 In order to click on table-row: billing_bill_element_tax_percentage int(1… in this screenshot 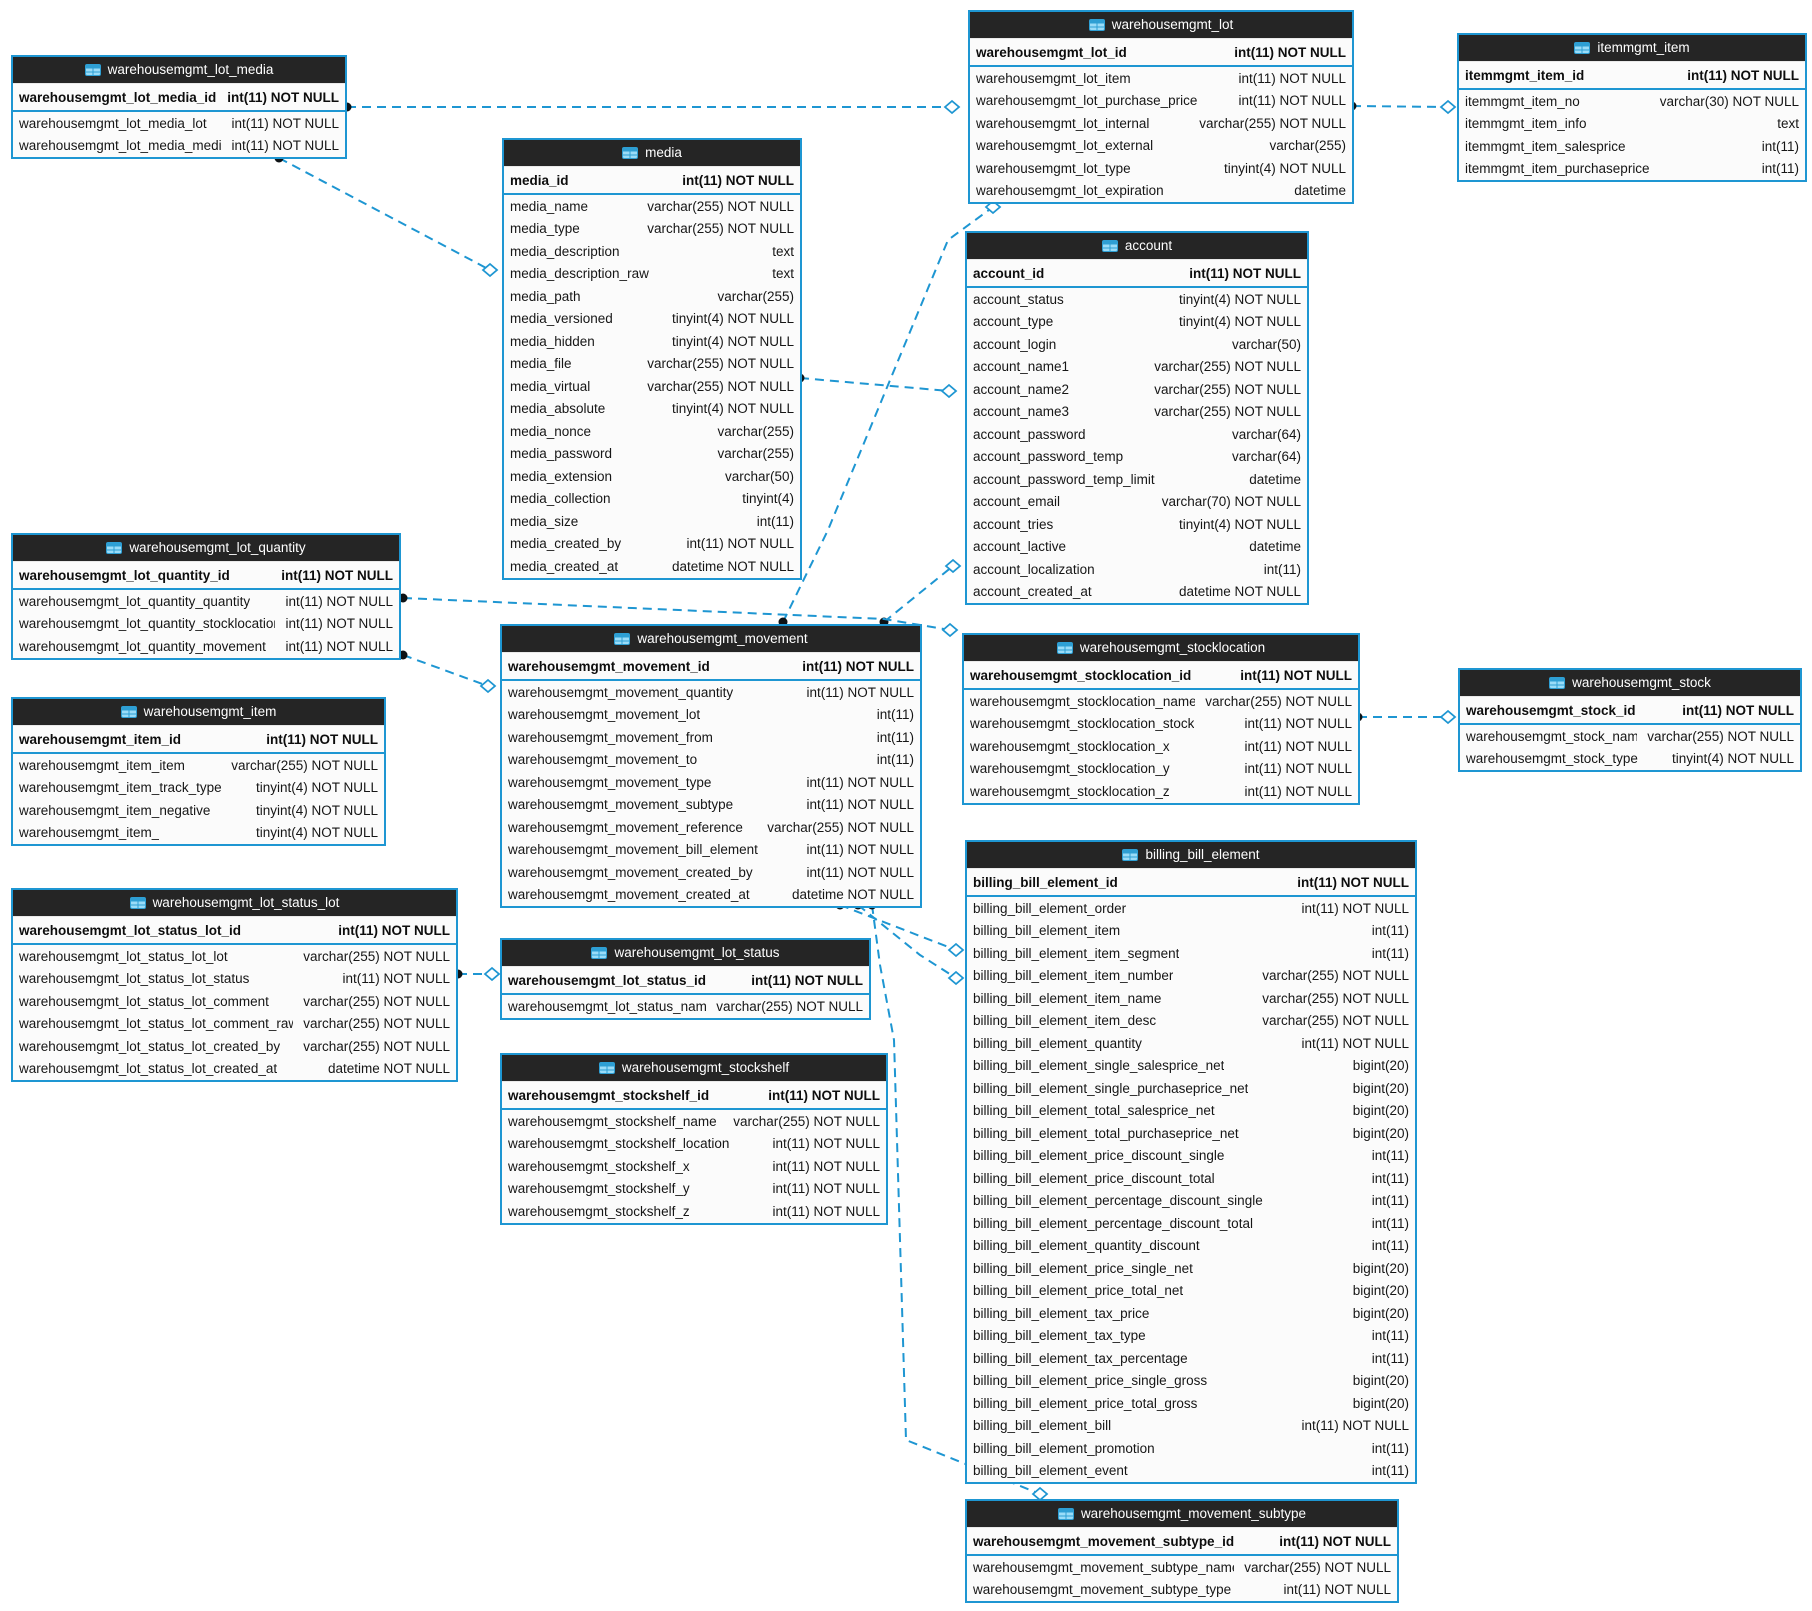, I will do `click(1191, 1358)`.